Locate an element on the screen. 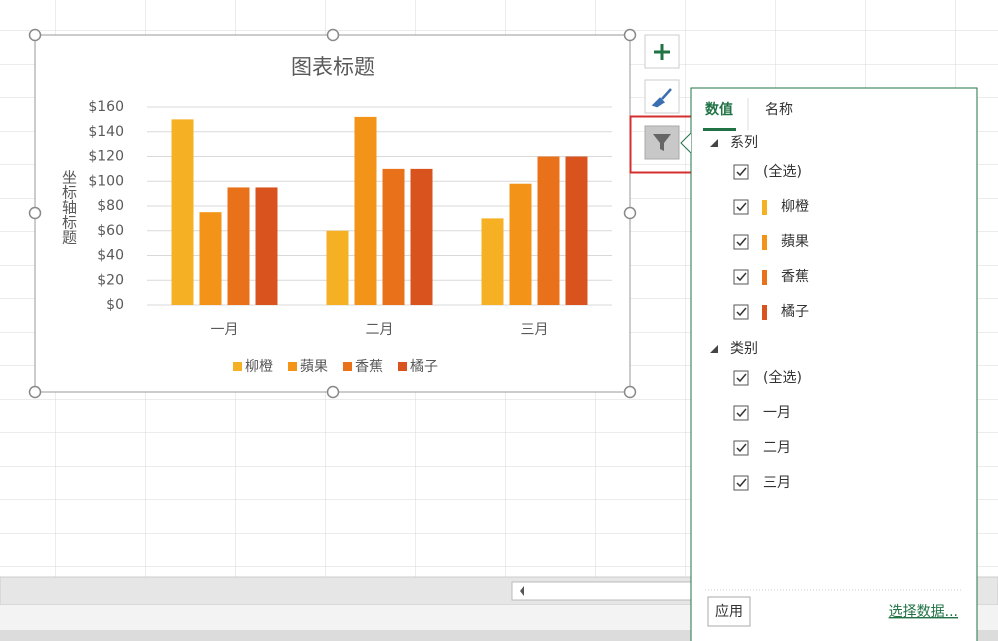 This screenshot has width=998, height=641. panel-pointer is located at coordinates (686, 143).